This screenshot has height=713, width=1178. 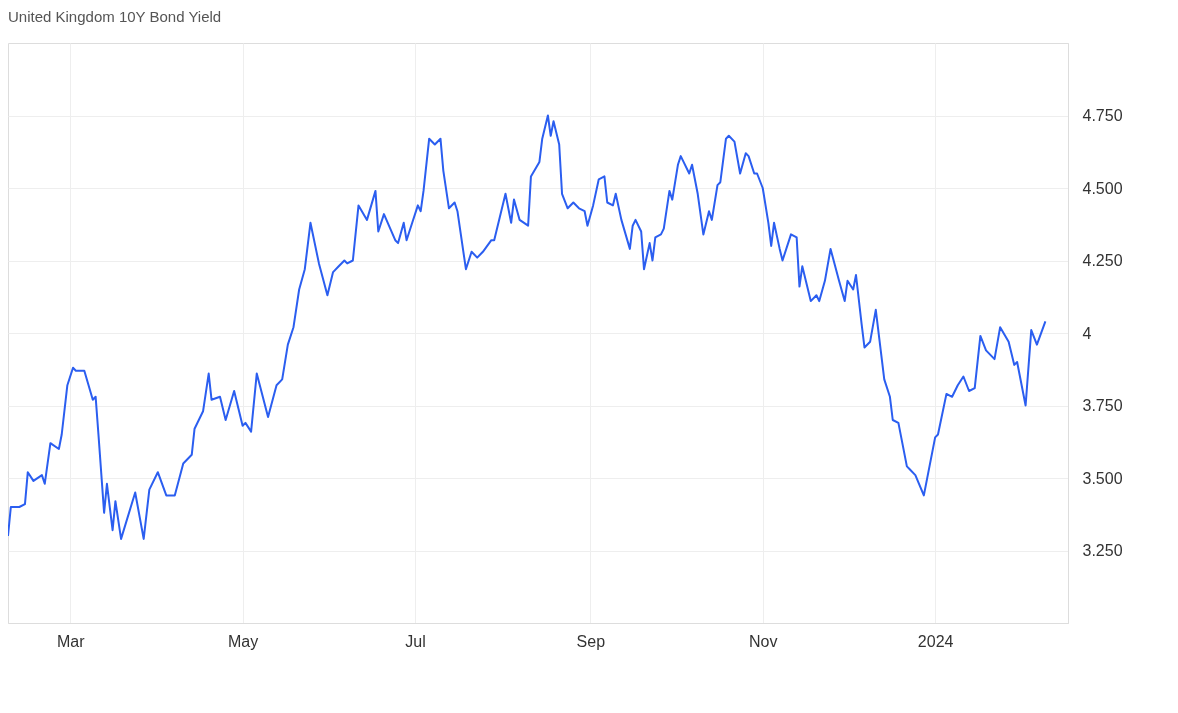 I want to click on y-tick-label: 3.750, so click(x=1102, y=405).